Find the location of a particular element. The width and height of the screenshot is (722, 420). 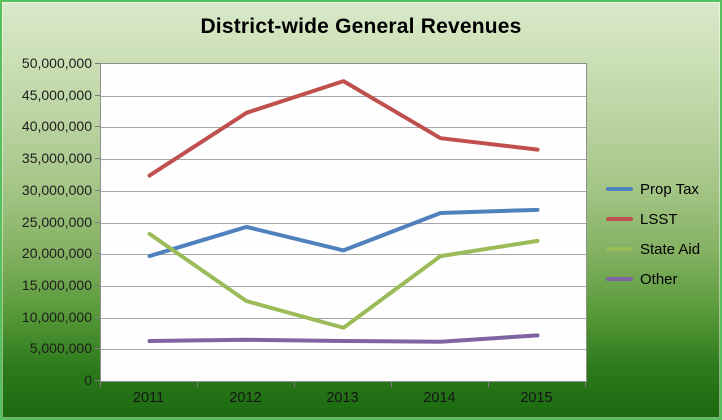

legend-label: LSST is located at coordinates (659, 219).